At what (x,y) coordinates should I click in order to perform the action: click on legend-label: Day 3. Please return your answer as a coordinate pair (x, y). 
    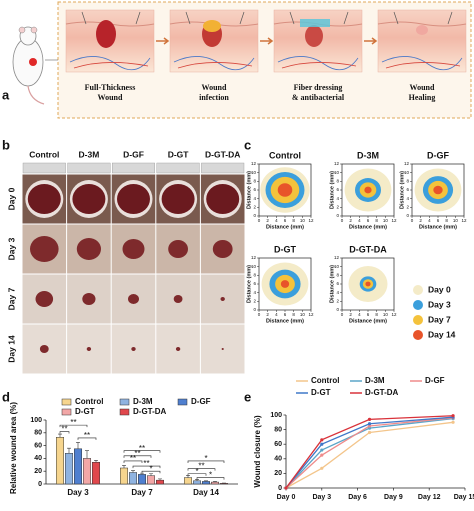
    Looking at the image, I should click on (439, 304).